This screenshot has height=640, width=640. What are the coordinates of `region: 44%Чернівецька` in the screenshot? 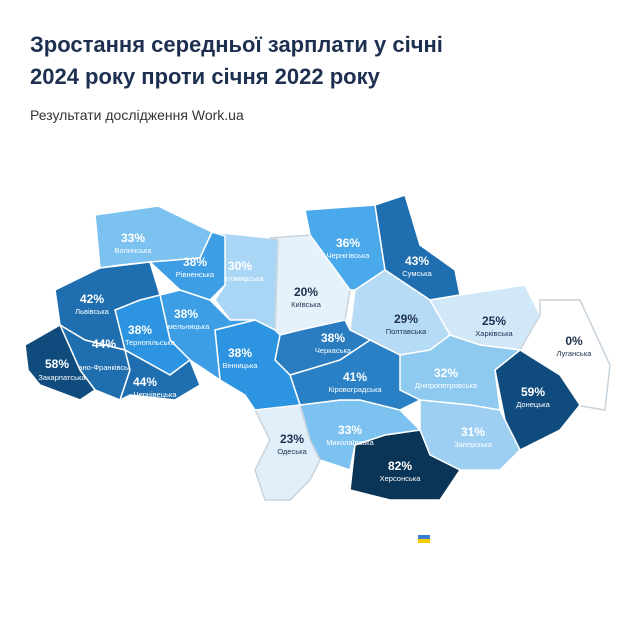 It's located at (159, 375).